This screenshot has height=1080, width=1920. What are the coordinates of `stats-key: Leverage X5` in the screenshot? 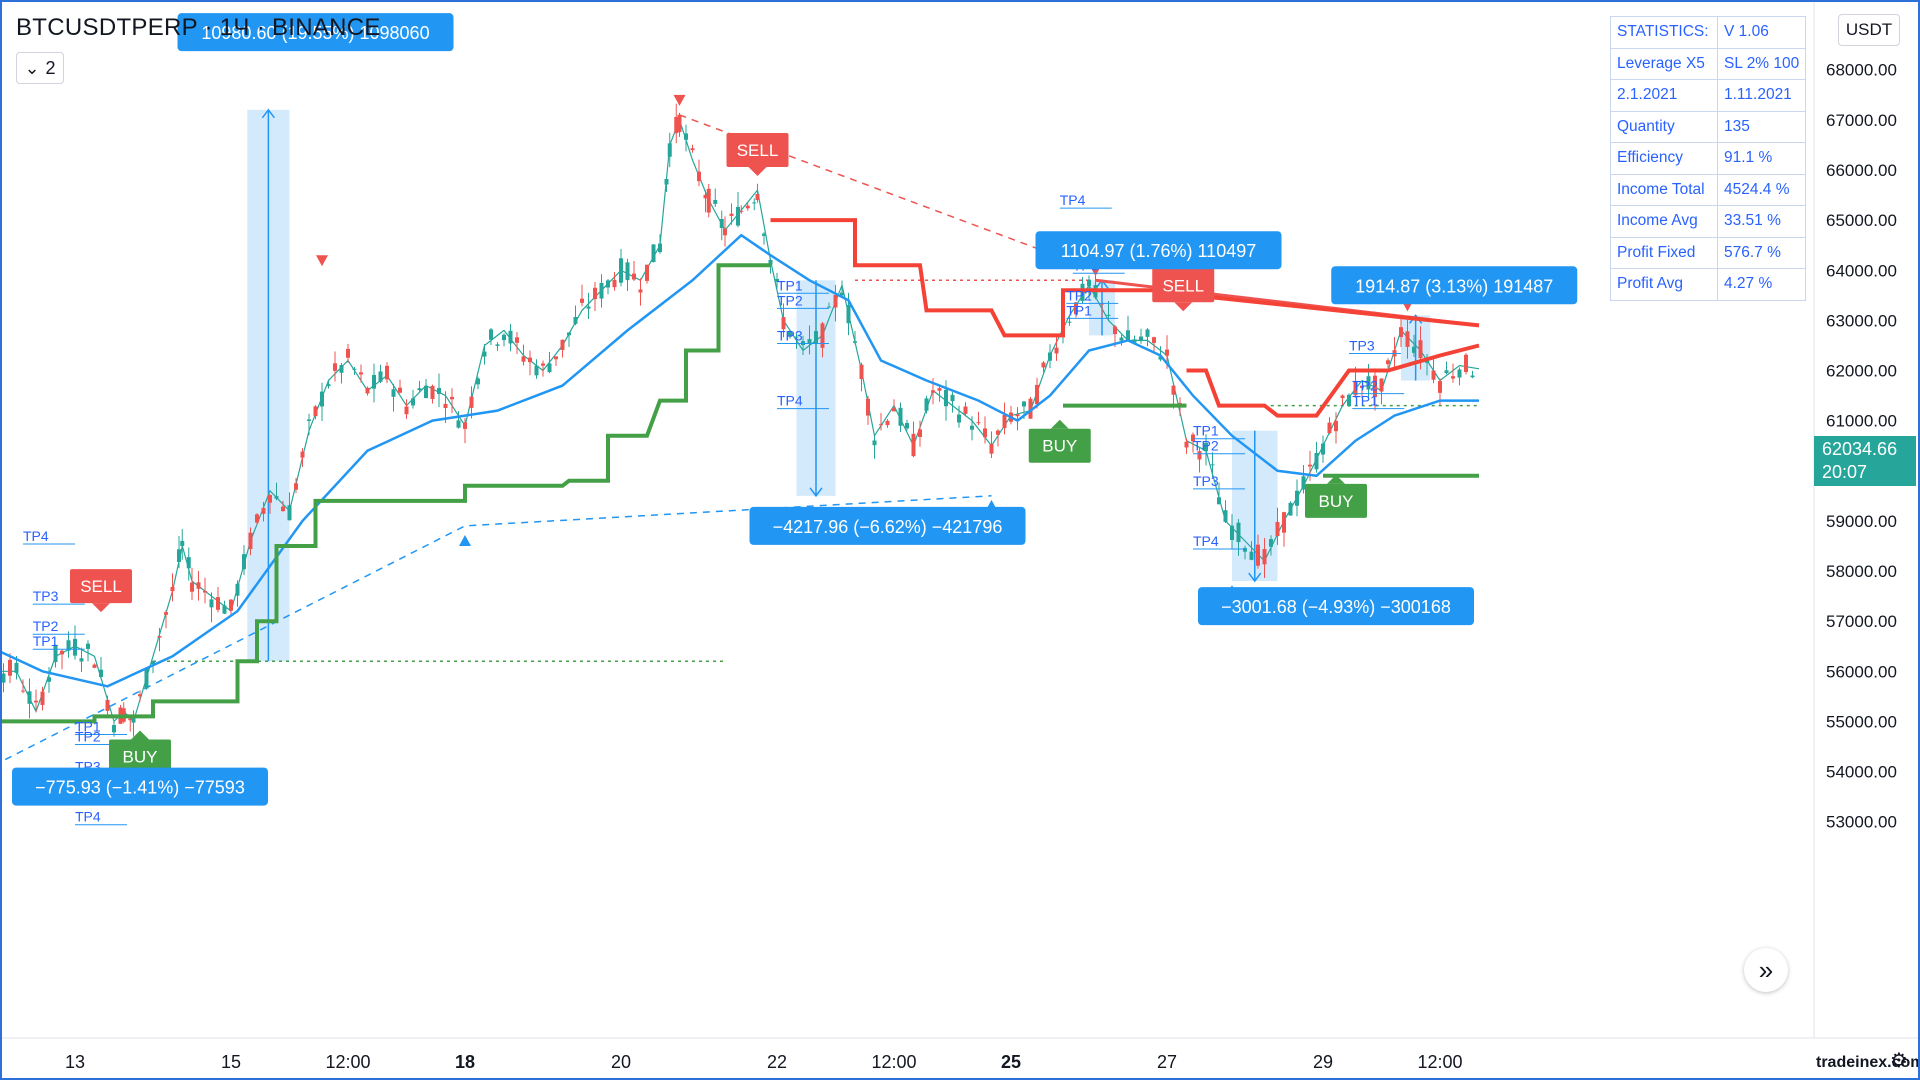 It's located at (1664, 63).